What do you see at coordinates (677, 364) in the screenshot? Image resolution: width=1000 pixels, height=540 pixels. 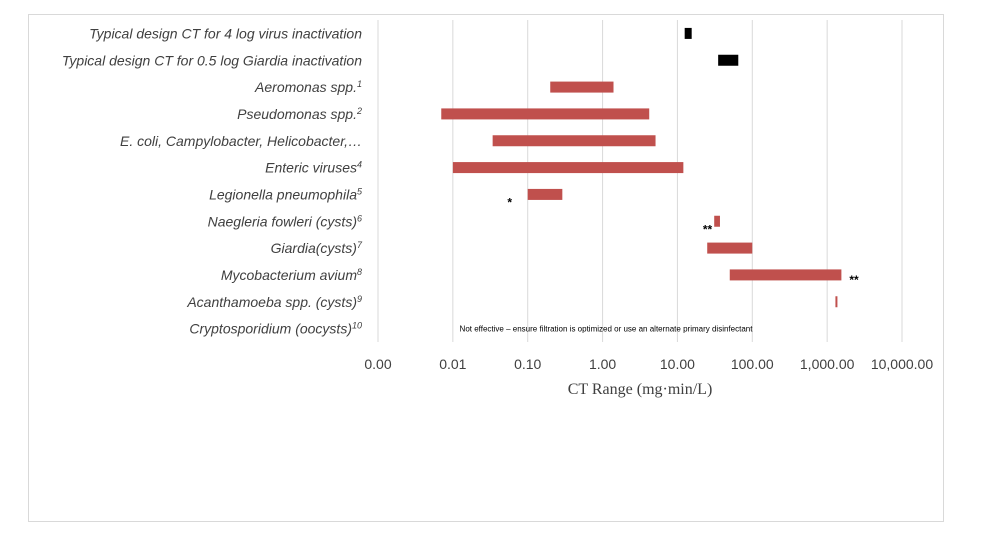 I see `x-tick-label: 10.00` at bounding box center [677, 364].